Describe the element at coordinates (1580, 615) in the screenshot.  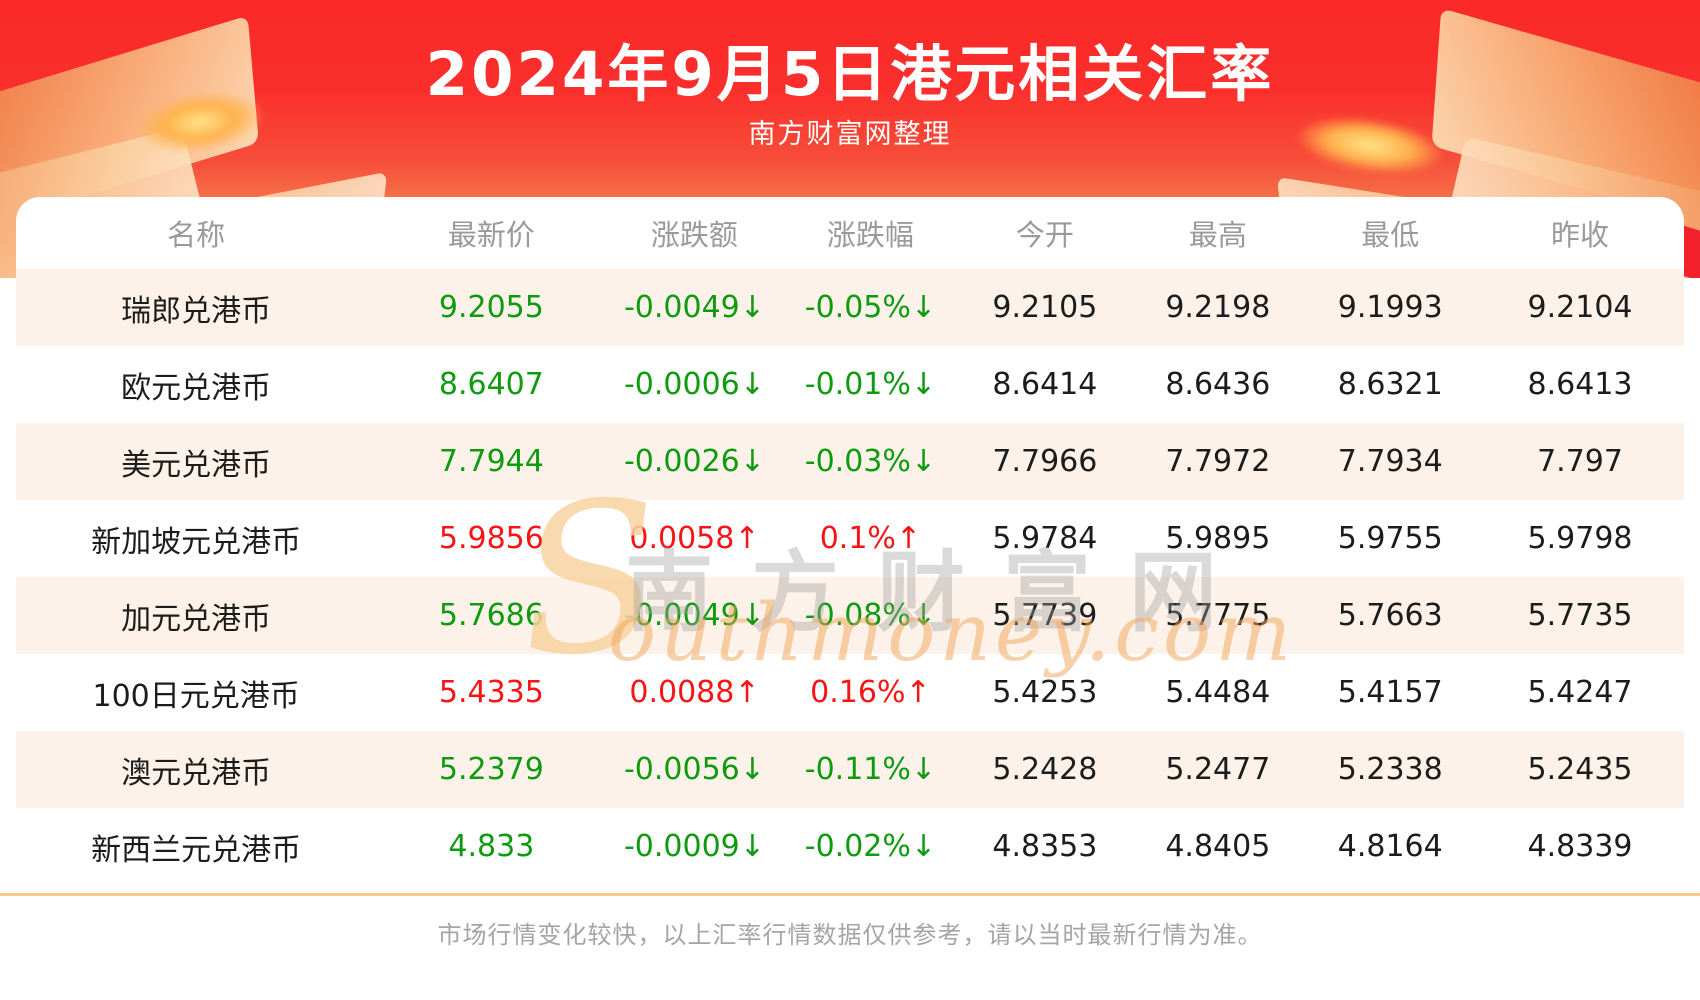
I see `prev-close: 5.7735` at that location.